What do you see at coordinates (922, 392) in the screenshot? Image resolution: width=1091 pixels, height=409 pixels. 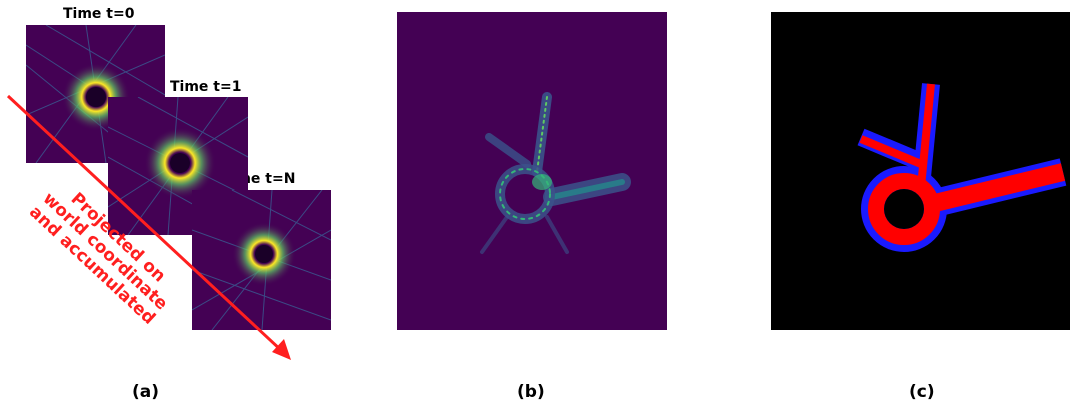 I see `caption-c: (c)` at bounding box center [922, 392].